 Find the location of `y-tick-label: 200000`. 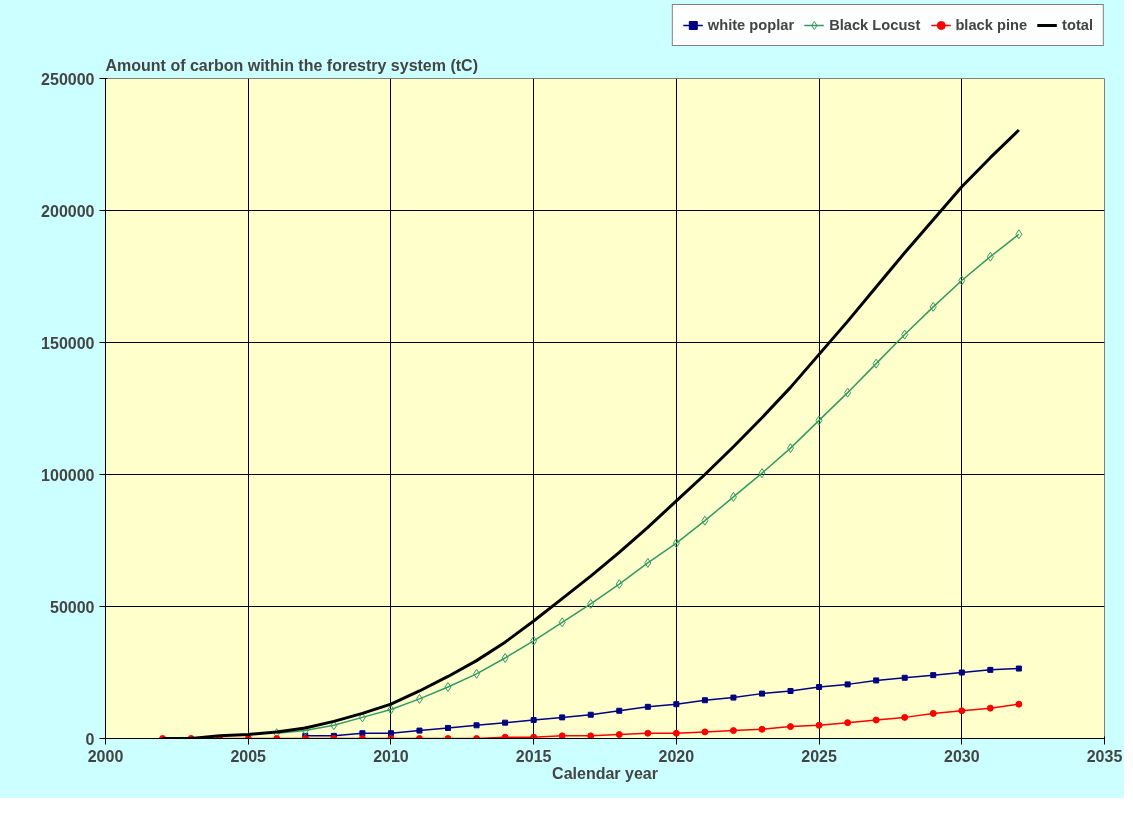

y-tick-label: 200000 is located at coordinates (68, 211).